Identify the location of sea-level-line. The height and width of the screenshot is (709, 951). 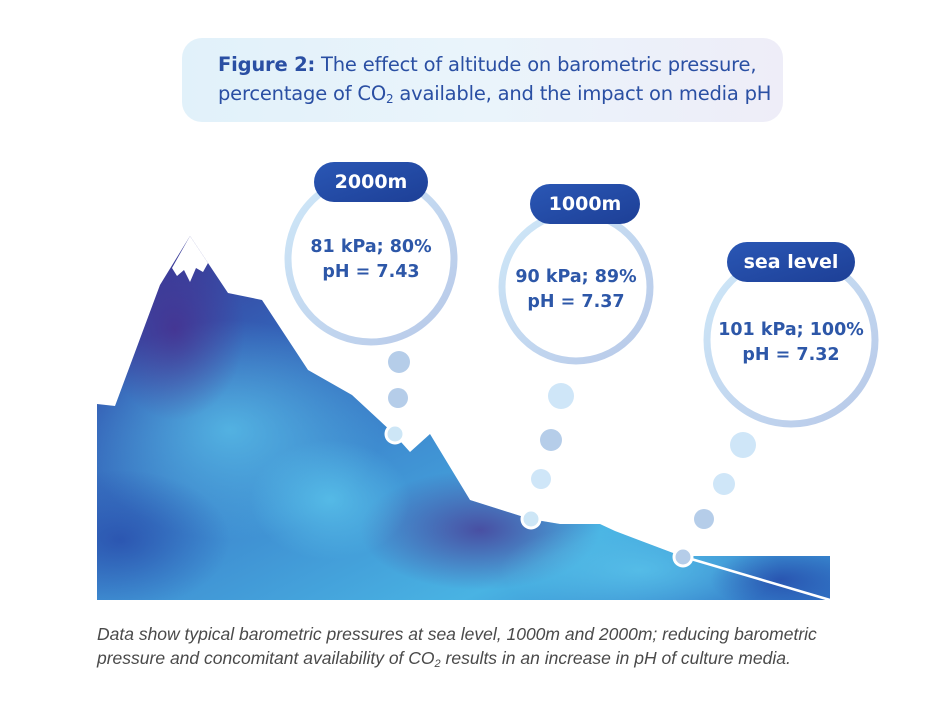
(755, 578).